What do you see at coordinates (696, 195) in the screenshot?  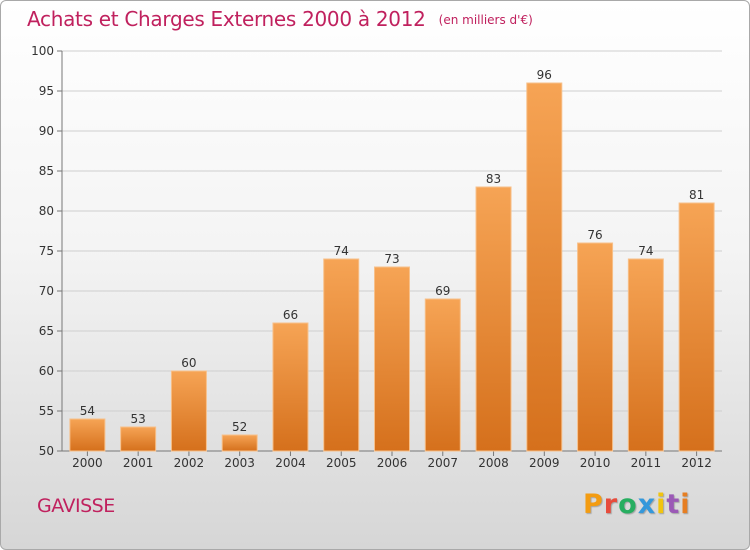 I see `data-label: 81` at bounding box center [696, 195].